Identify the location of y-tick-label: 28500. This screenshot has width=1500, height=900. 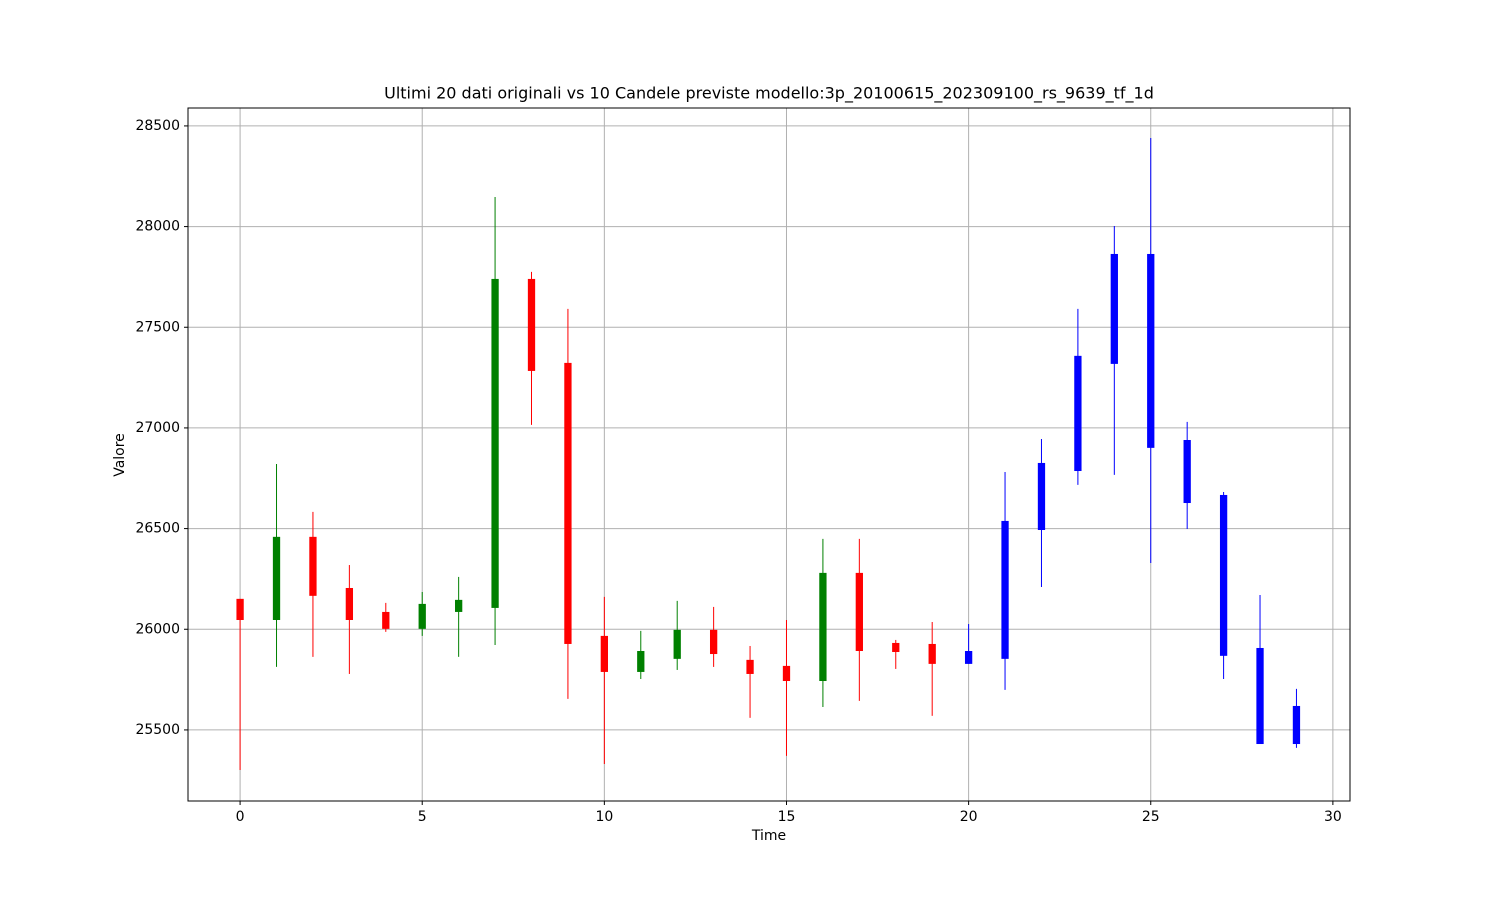
(157, 126).